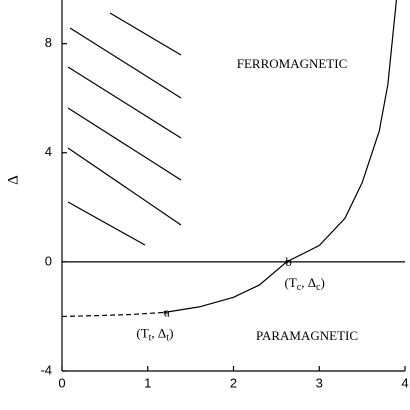 Image resolution: width=410 pixels, height=410 pixels. I want to click on curve, so click(113, 314).